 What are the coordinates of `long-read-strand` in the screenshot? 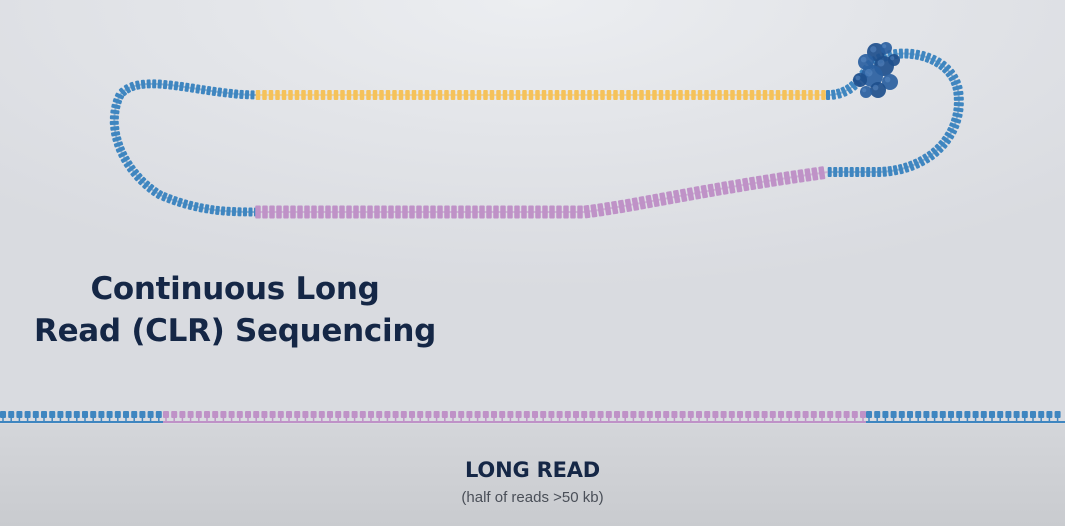 It's located at (532, 417).